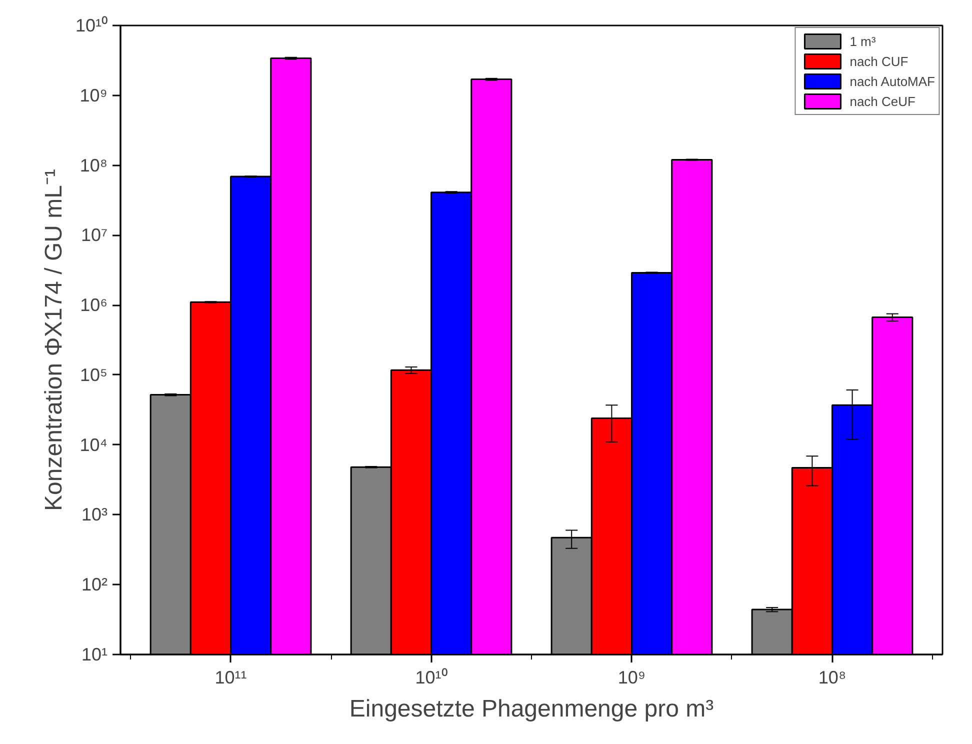 The height and width of the screenshot is (744, 972). Describe the element at coordinates (230, 678) in the screenshot. I see `x-tick-label: 10¹¹` at that location.